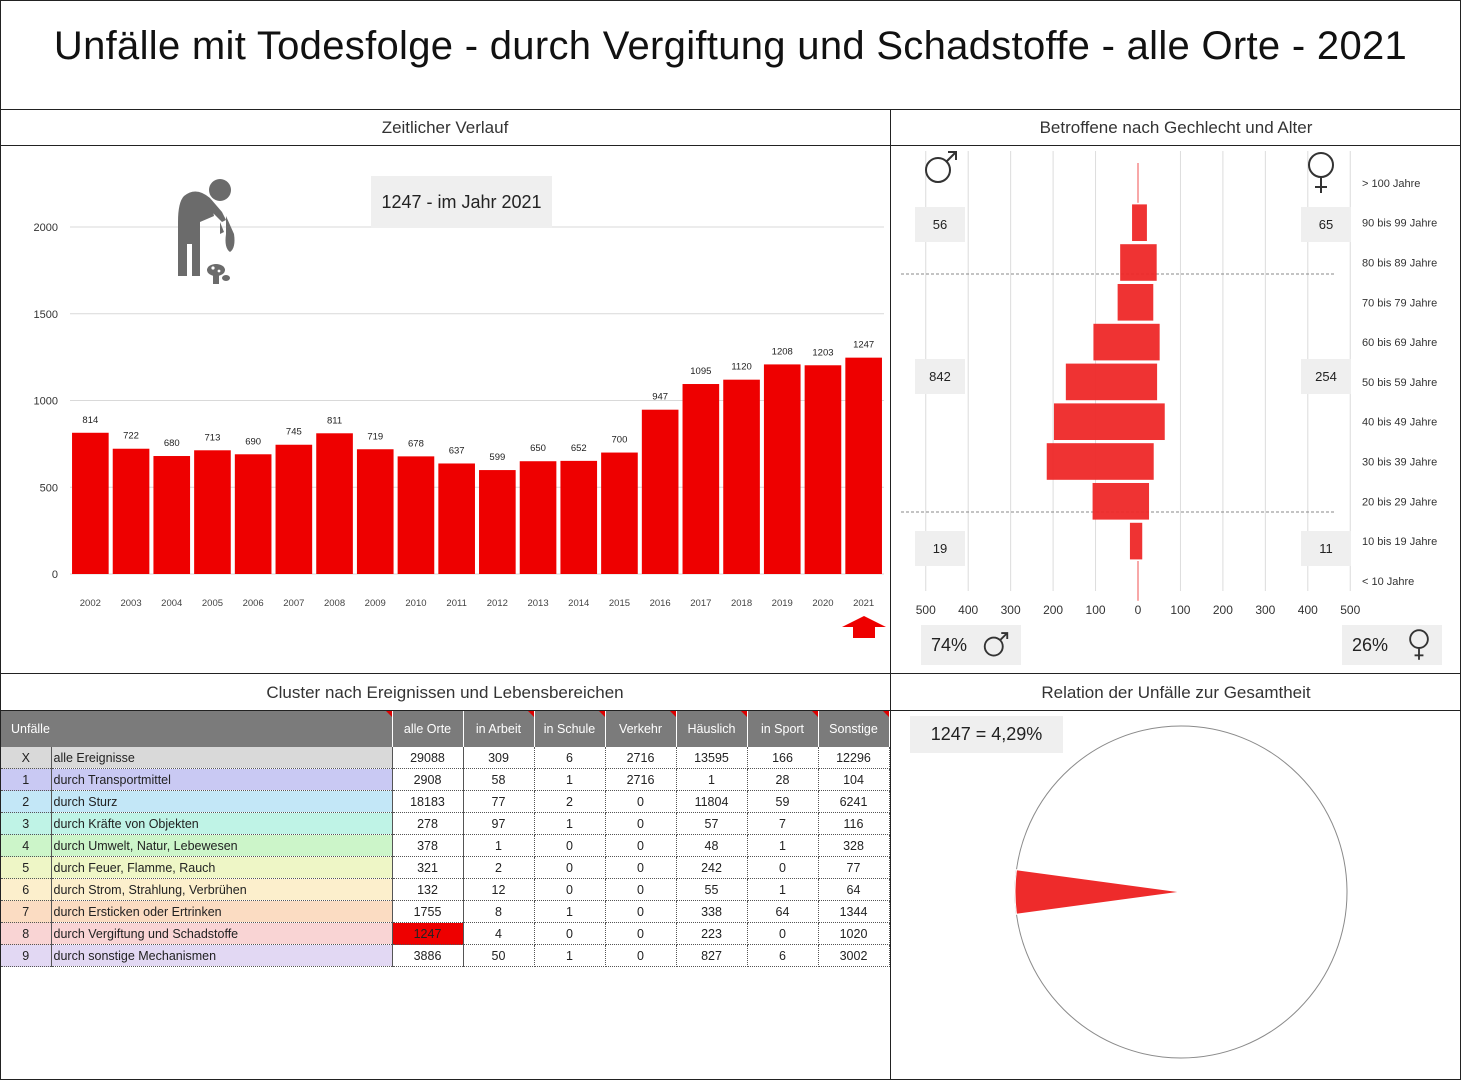 This screenshot has height=1080, width=1461. What do you see at coordinates (570, 729) in the screenshot?
I see `table-header-cell: in Schule` at bounding box center [570, 729].